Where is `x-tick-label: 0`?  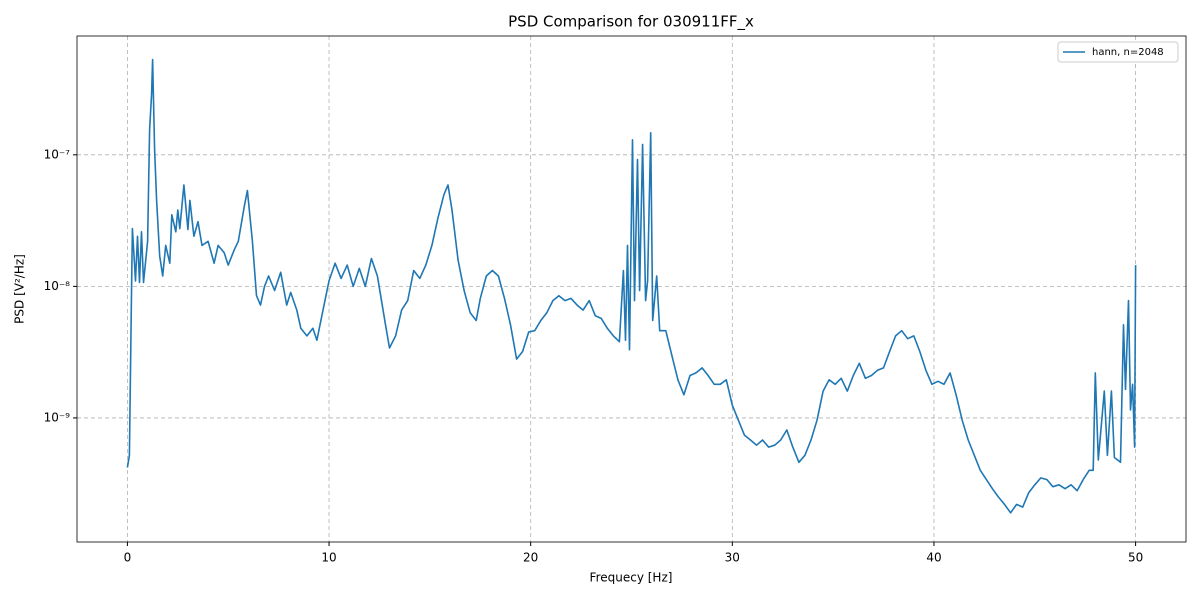
x-tick-label: 0 is located at coordinates (128, 558).